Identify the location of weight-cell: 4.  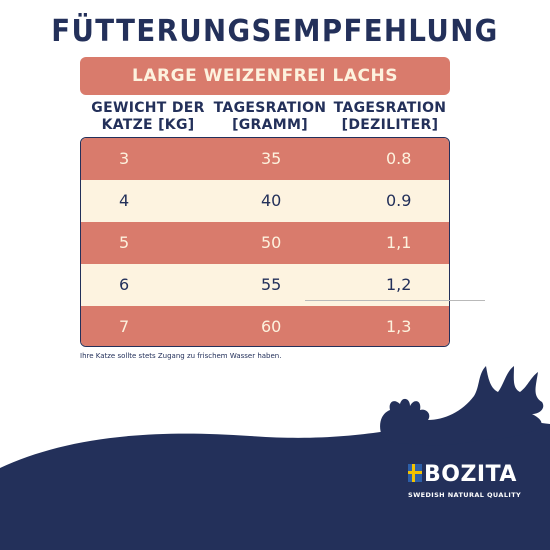
(124, 200).